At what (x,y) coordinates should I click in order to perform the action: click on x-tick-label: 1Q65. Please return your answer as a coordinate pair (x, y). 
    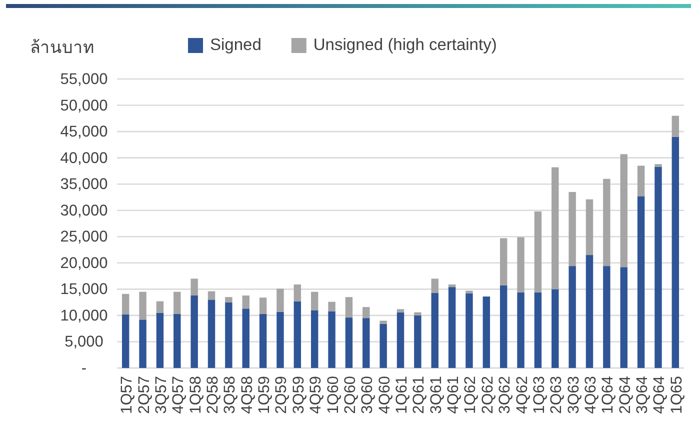
    Looking at the image, I should click on (677, 395).